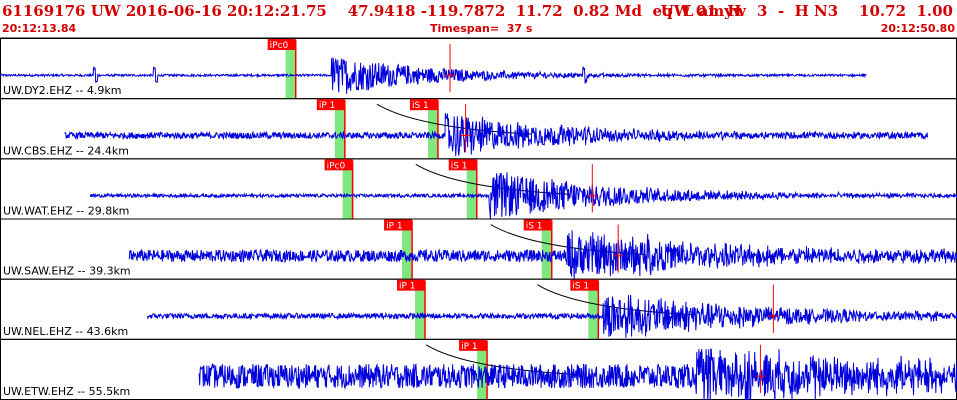 This screenshot has width=957, height=400. What do you see at coordinates (66, 391) in the screenshot?
I see `station-label: UW.ETW.EHZ -- 55.5km` at bounding box center [66, 391].